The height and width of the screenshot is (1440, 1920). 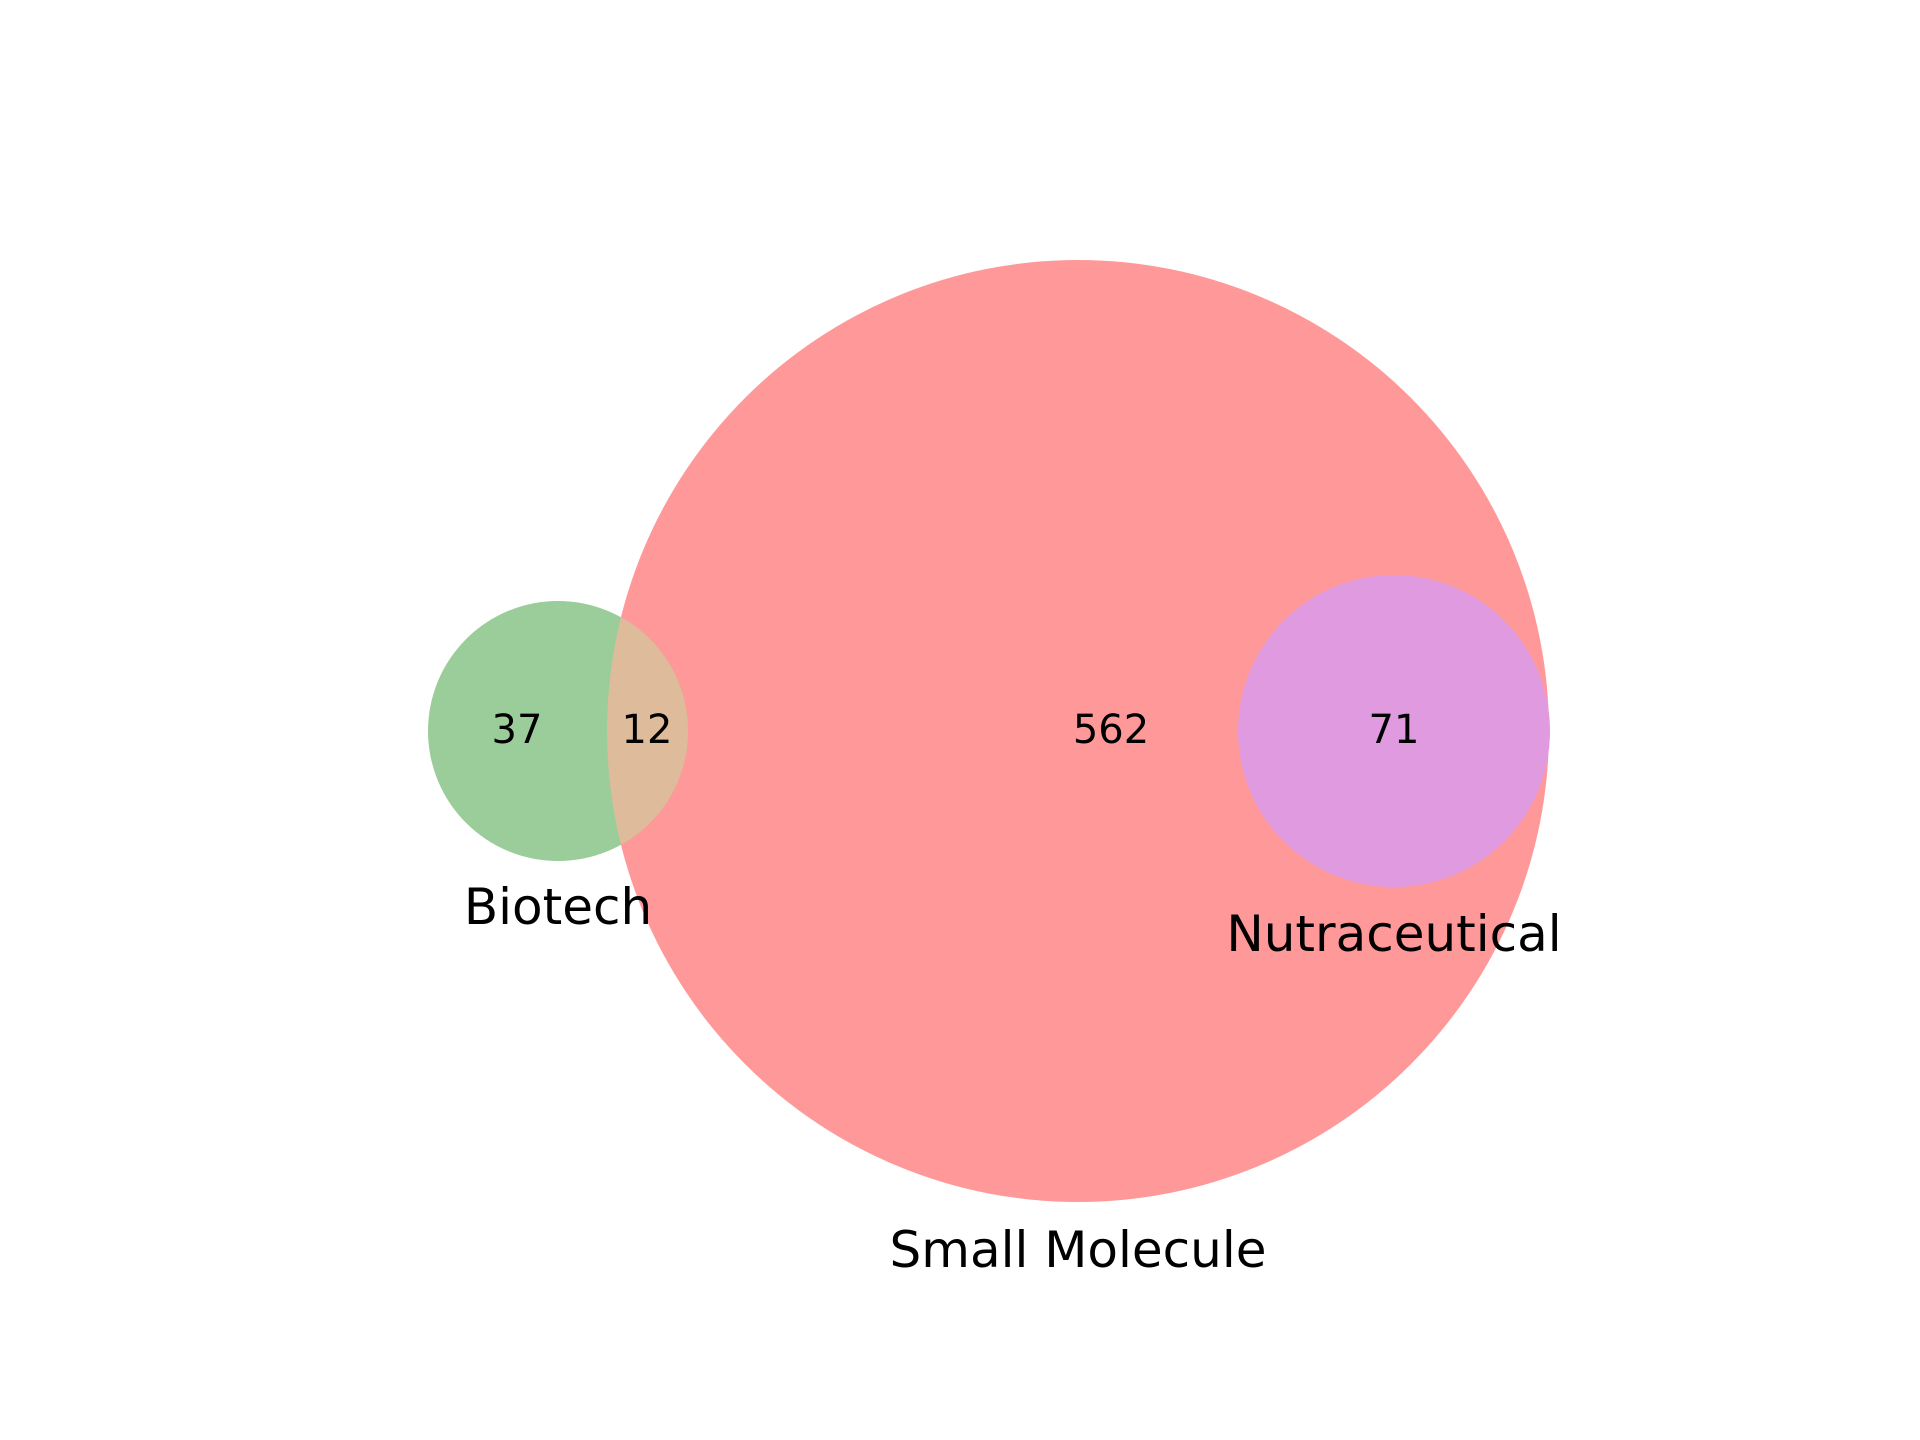 I want to click on nutraceutical-count: 71, so click(x=1394, y=730).